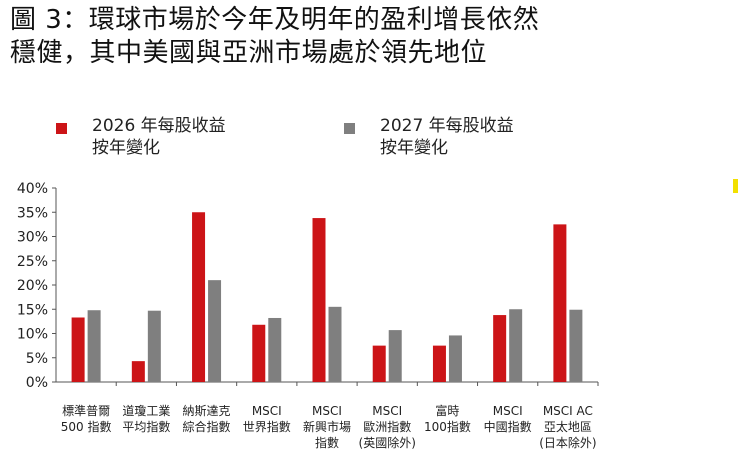 The height and width of the screenshot is (457, 740). Describe the element at coordinates (568, 411) in the screenshot. I see `x-tick-label-line: MSCI AC` at that location.